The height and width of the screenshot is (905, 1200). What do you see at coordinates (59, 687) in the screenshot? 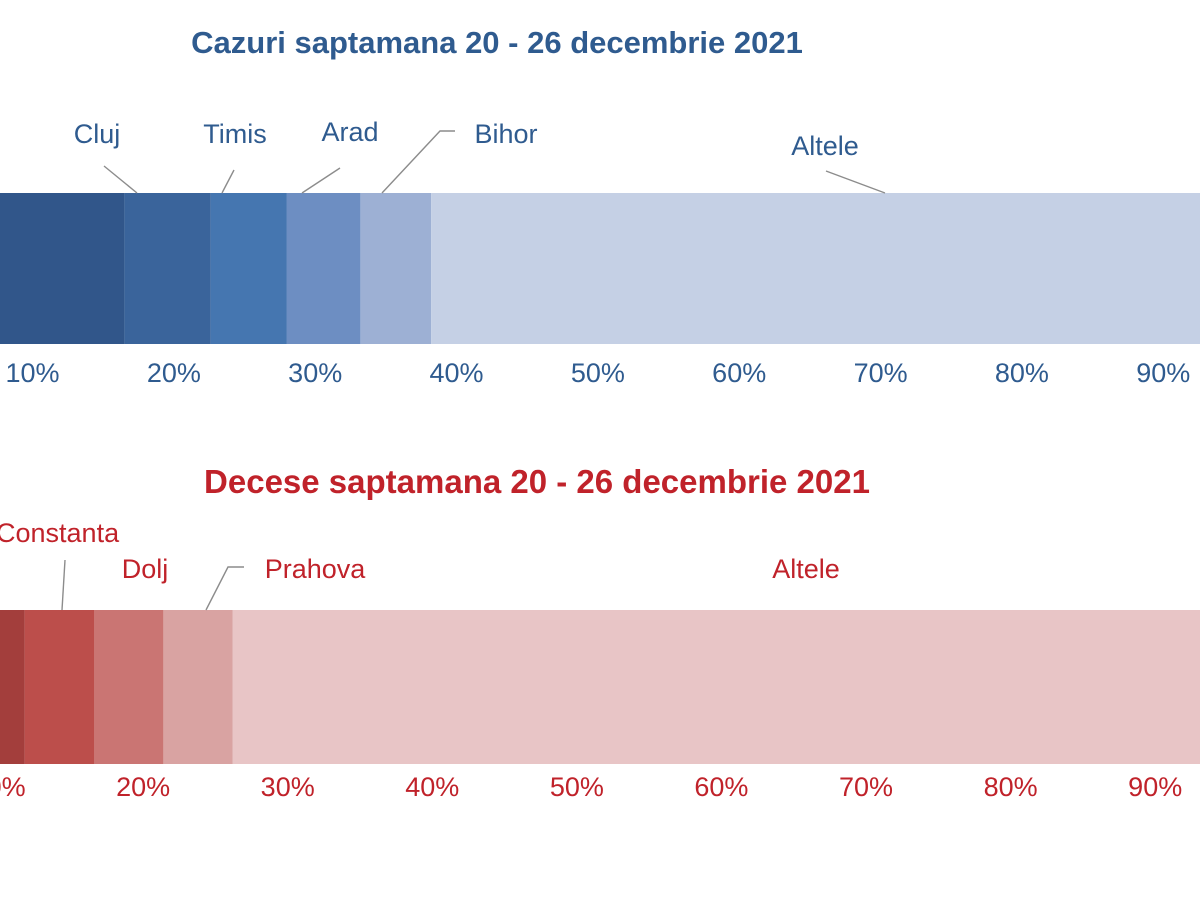
I see `deaths-segment-constanta` at bounding box center [59, 687].